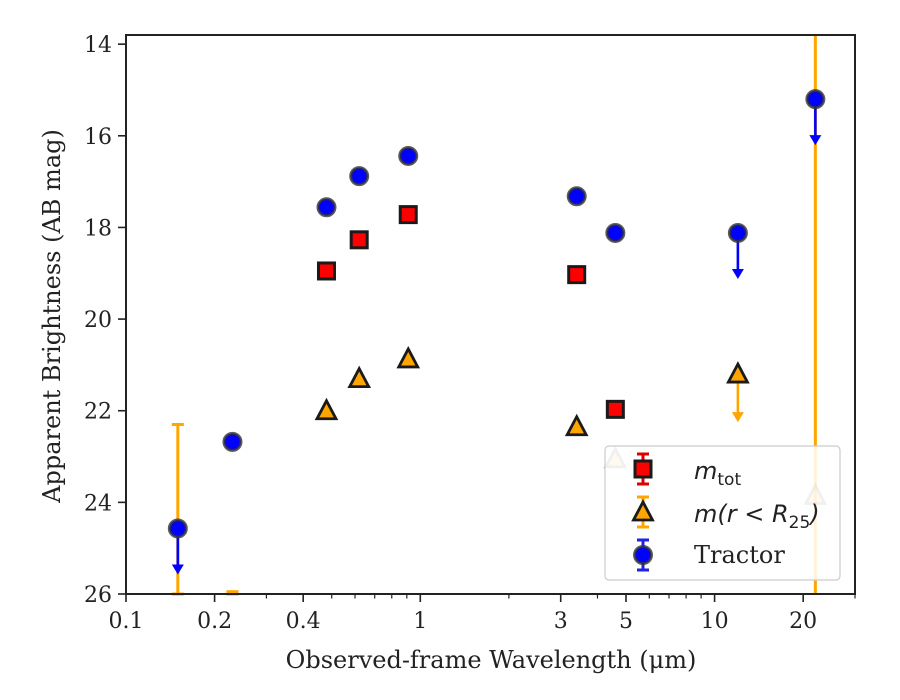 Image resolution: width=900 pixels, height=700 pixels. I want to click on legend: mtot m(r < R25) Tractor, so click(722, 513).